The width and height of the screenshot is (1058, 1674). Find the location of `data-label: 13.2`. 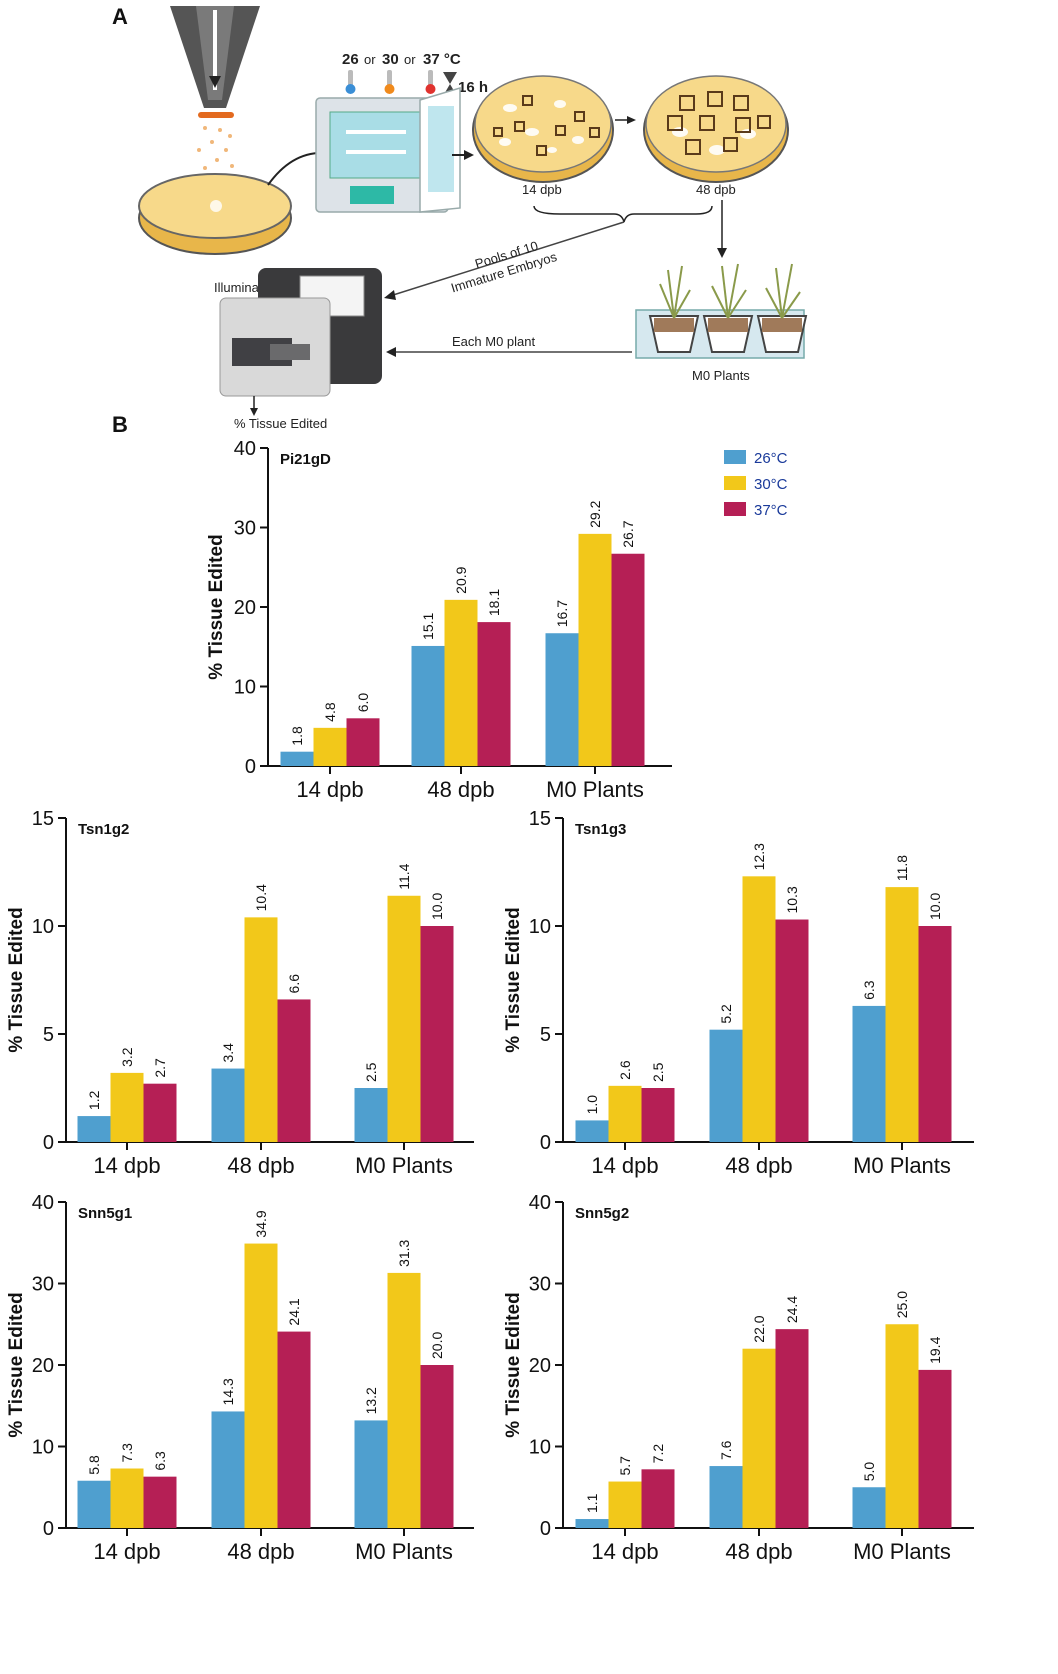

data-label: 13.2 is located at coordinates (371, 1400).